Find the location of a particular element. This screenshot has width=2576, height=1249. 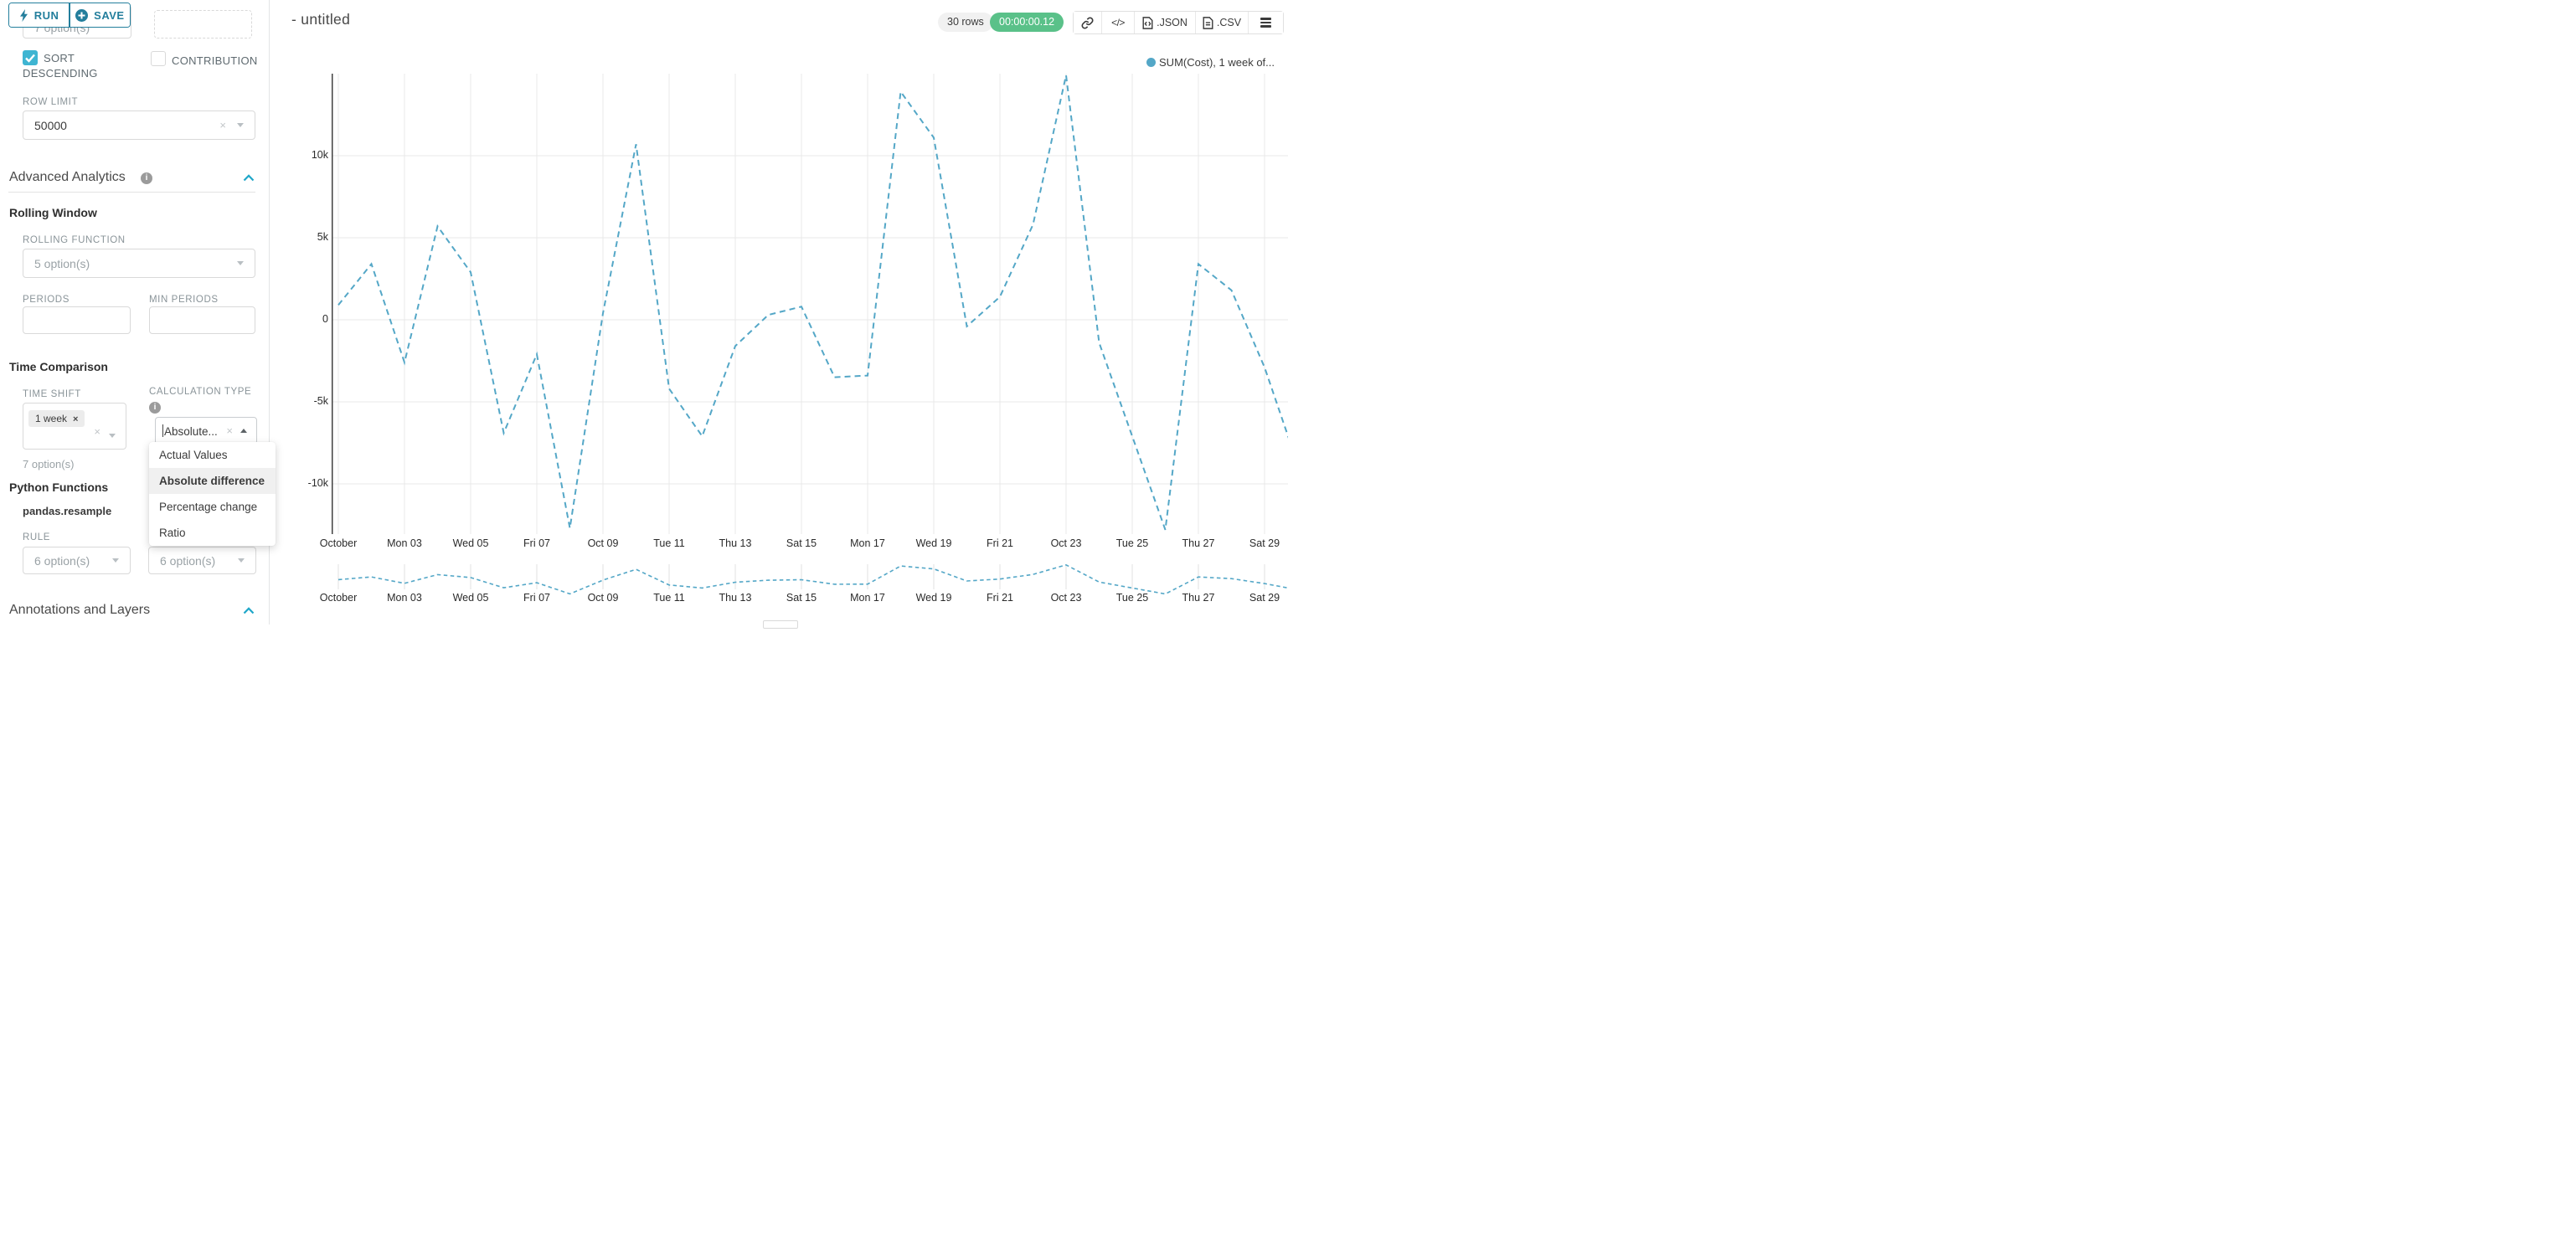

rule-select: 6 option(s) is located at coordinates (77, 560).